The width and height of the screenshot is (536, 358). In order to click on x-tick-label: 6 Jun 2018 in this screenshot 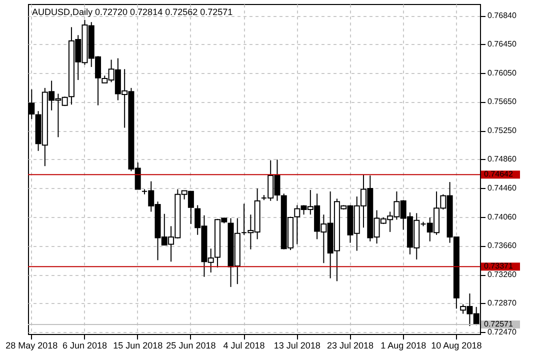, I will do `click(85, 345)`.